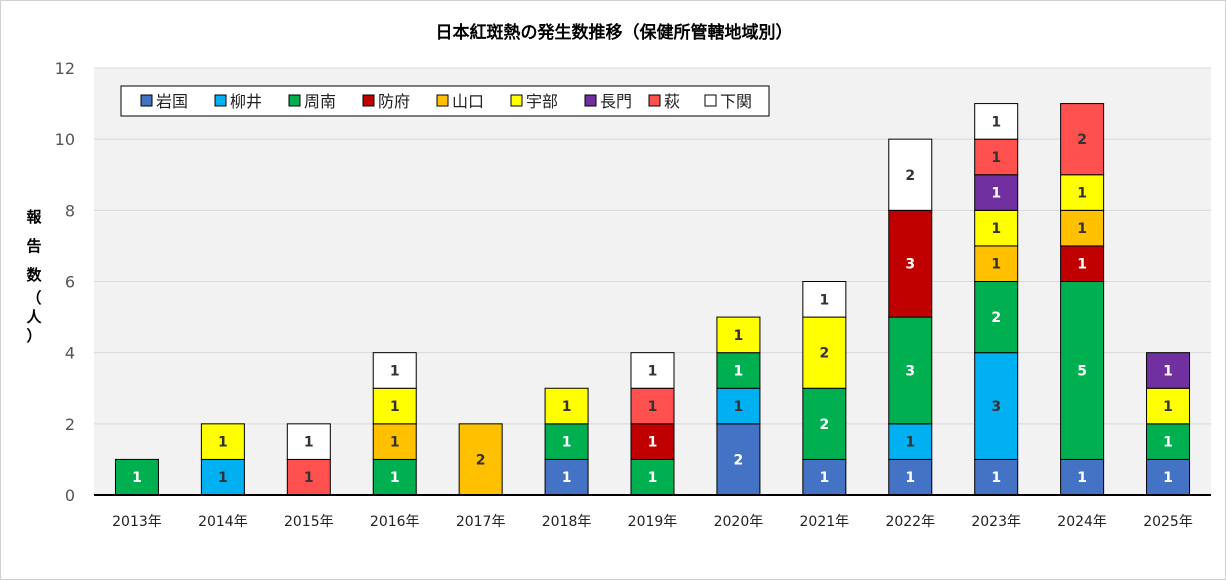 This screenshot has width=1226, height=581. What do you see at coordinates (172, 101) in the screenshot?
I see `legend-label: 岩国` at bounding box center [172, 101].